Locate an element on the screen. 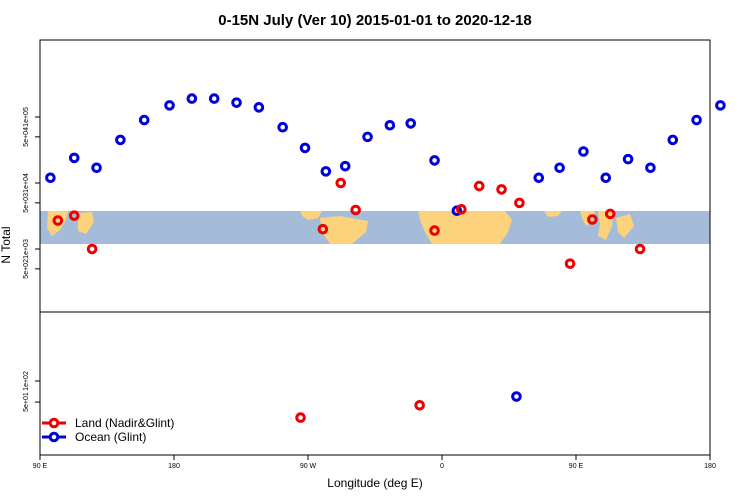  legend-label: Land (Nadir&Glint) is located at coordinates (124, 423).